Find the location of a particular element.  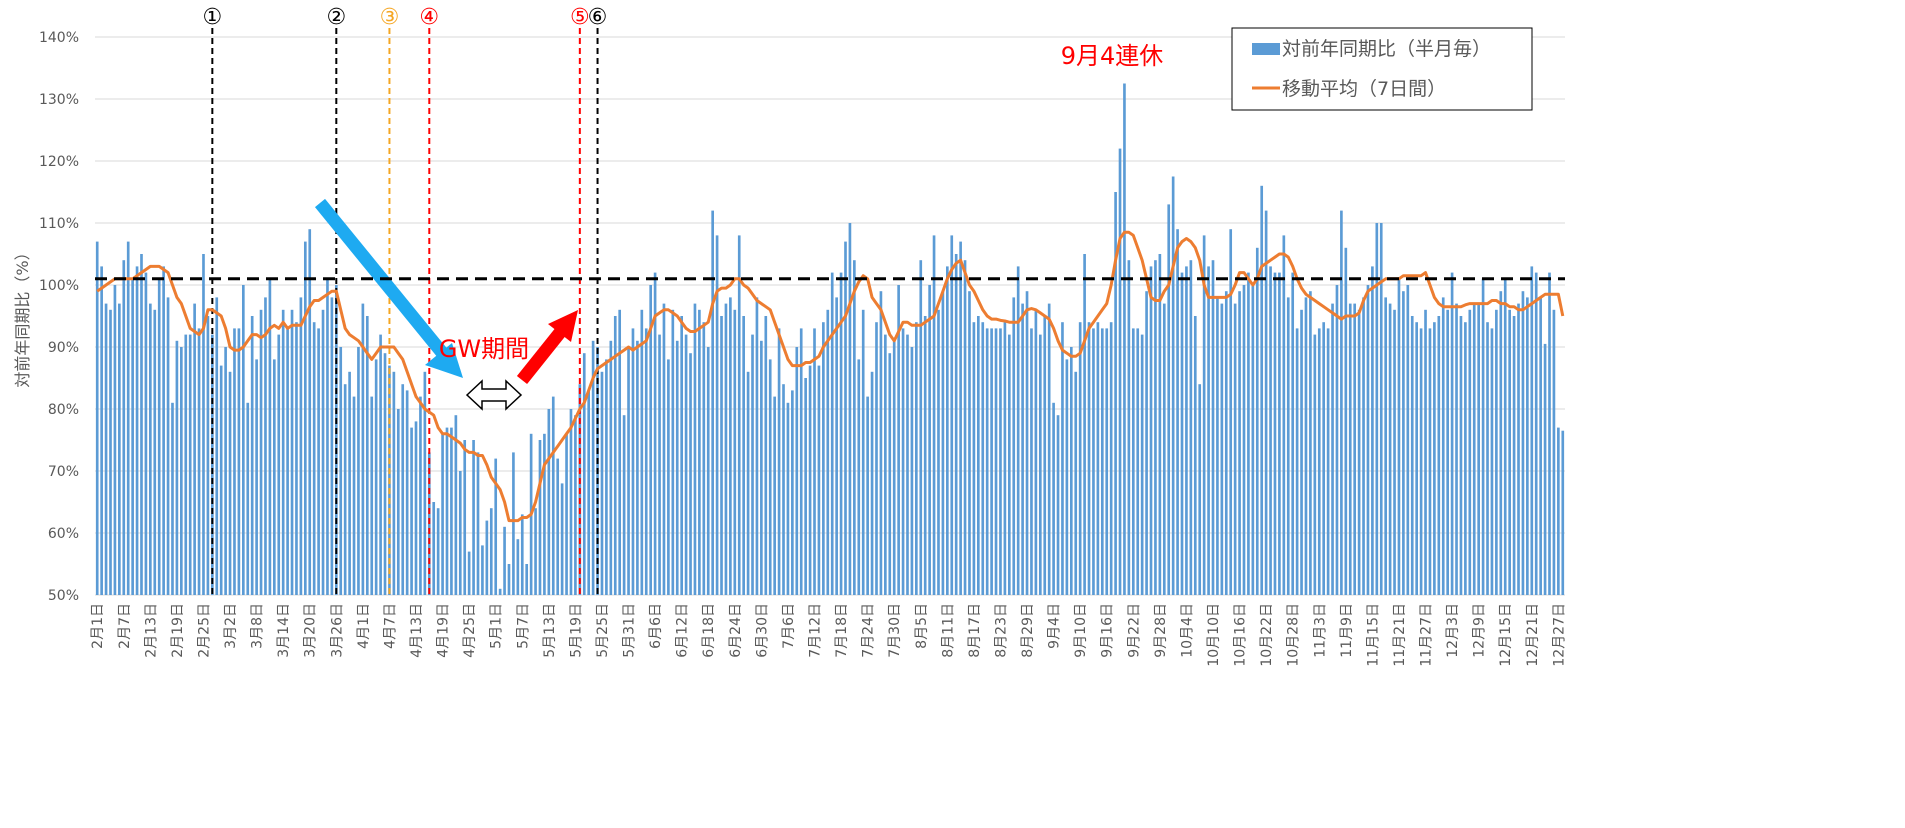

x-tick-label: 9月22日 is located at coordinates (1134, 630).